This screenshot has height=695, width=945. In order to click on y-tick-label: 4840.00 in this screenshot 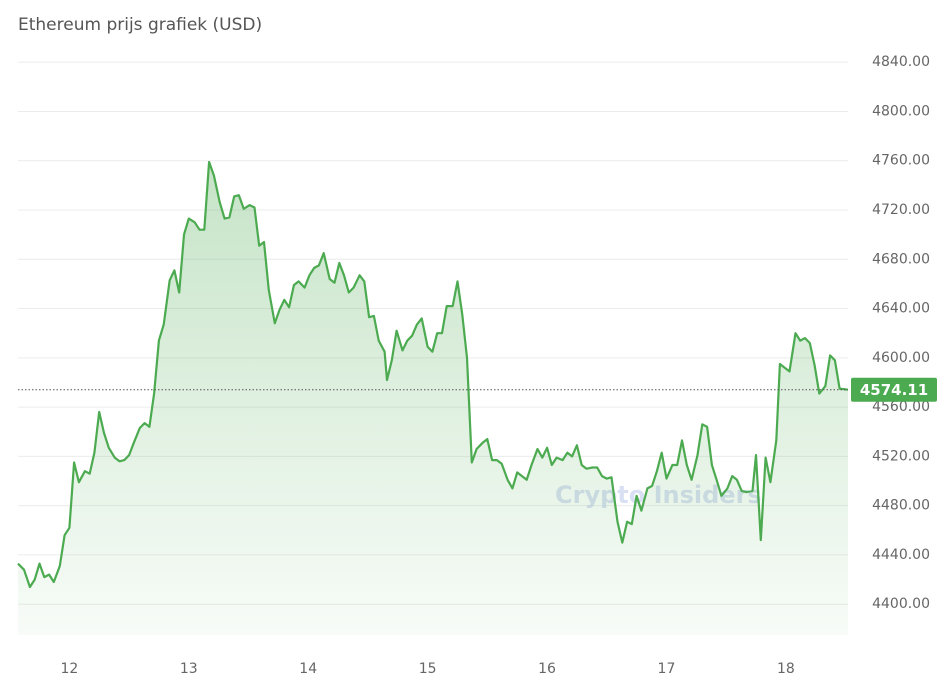, I will do `click(901, 62)`.